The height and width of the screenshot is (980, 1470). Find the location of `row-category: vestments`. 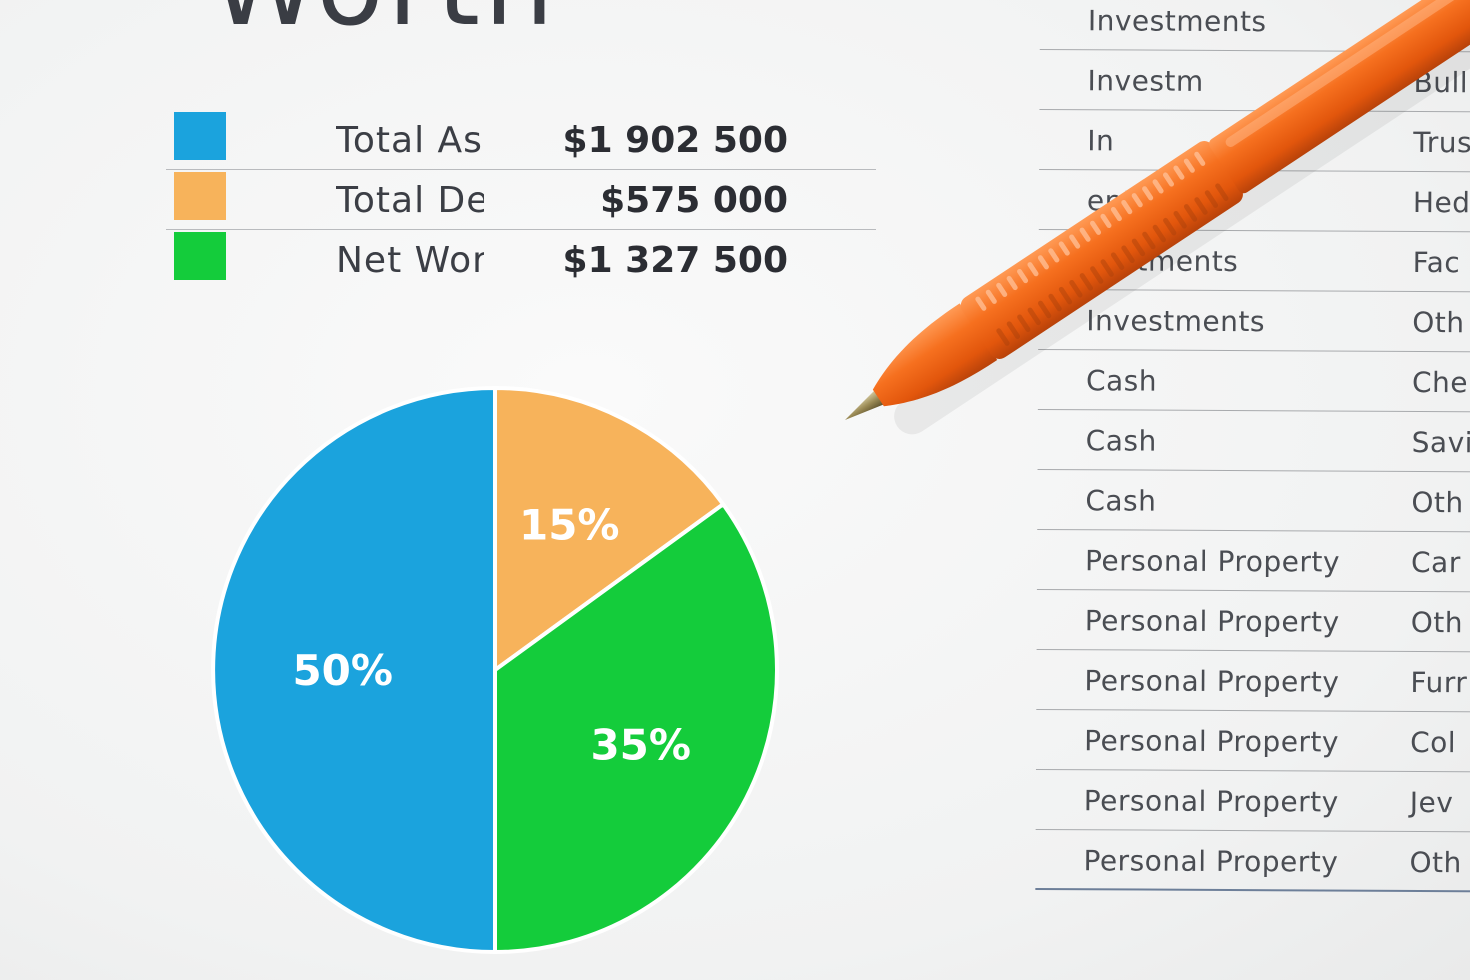

row-category: vestments is located at coordinates (1162, 261).